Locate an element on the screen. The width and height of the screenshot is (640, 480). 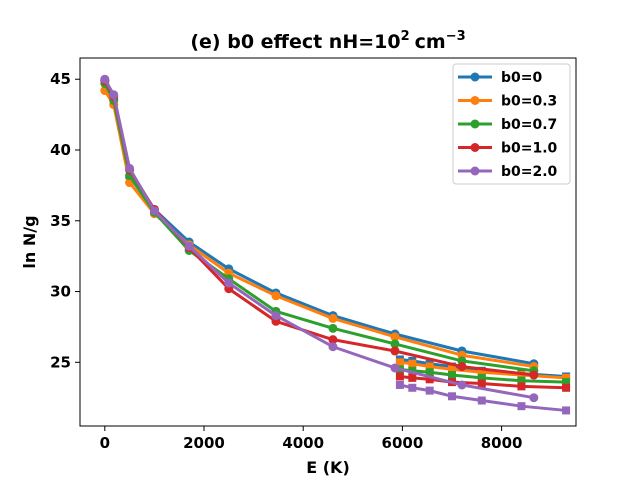
x-axis-label: E (K) is located at coordinates (328, 467).